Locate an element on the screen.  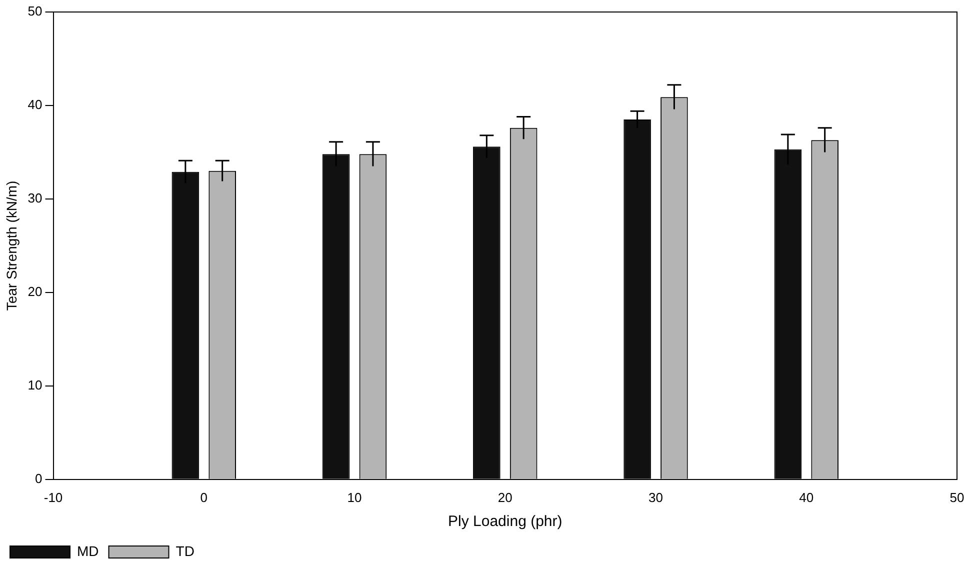
x-axis-title: Ply Loading (phr) is located at coordinates (505, 521).